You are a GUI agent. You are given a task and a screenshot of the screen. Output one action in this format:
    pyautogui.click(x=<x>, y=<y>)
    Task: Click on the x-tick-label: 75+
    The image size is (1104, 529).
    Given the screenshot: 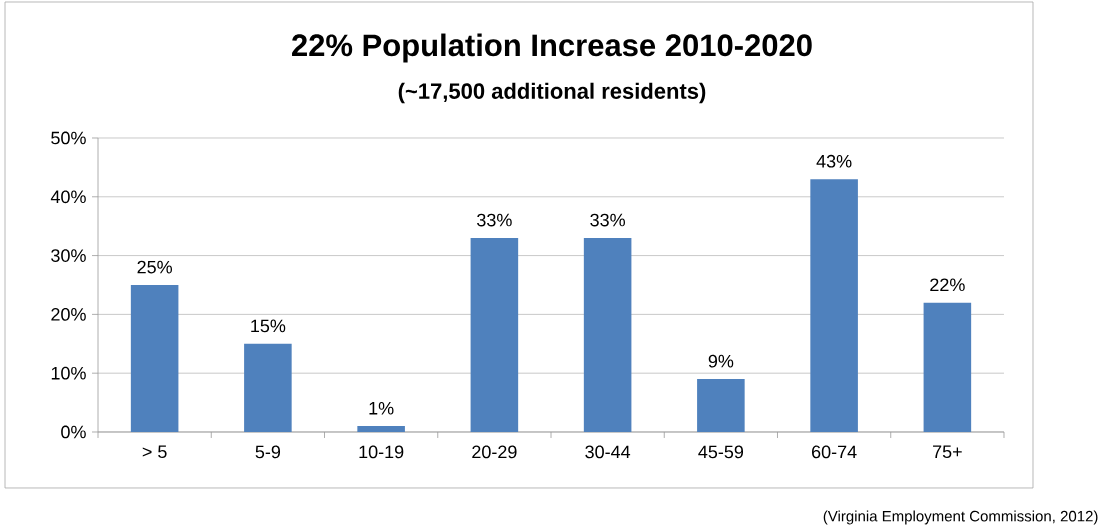 What is the action you would take?
    pyautogui.click(x=947, y=452)
    